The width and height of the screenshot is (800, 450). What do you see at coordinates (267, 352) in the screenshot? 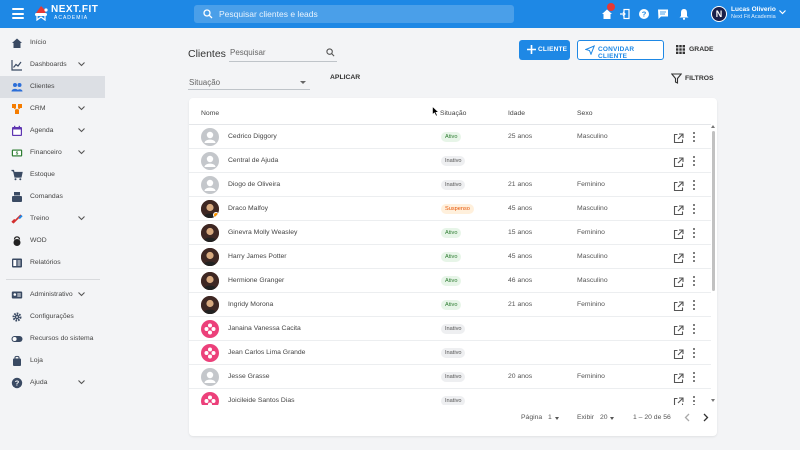
I see `client-name: Jean Carlos Lima Grande` at bounding box center [267, 352].